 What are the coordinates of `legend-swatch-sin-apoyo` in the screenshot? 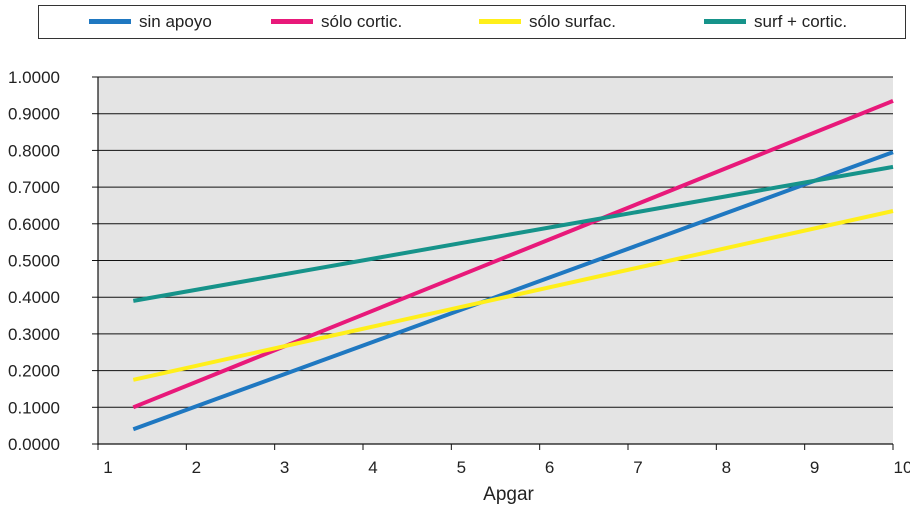 It's located at (110, 21).